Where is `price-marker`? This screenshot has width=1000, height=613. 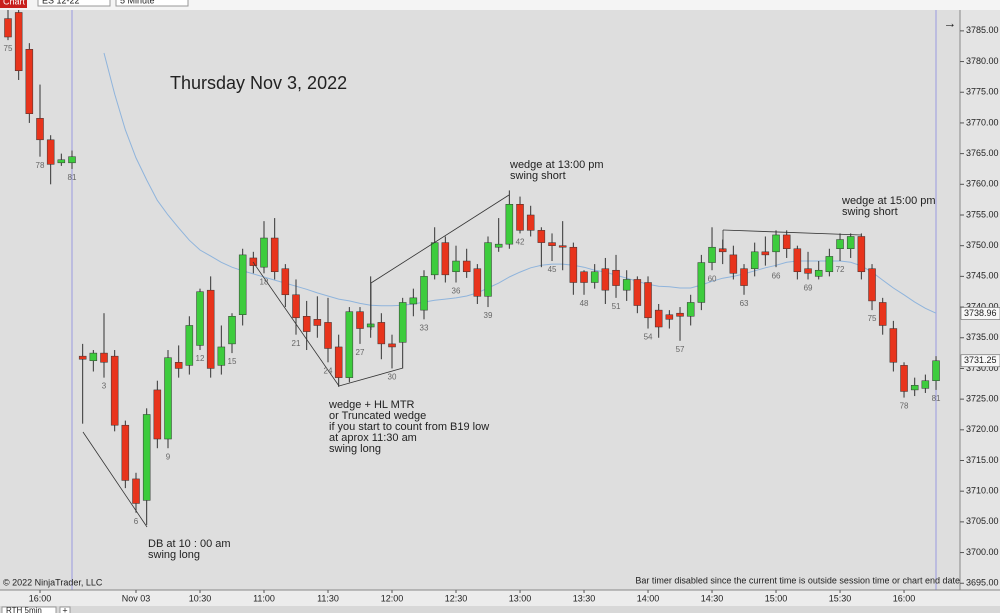
price-marker is located at coordinates (980, 313).